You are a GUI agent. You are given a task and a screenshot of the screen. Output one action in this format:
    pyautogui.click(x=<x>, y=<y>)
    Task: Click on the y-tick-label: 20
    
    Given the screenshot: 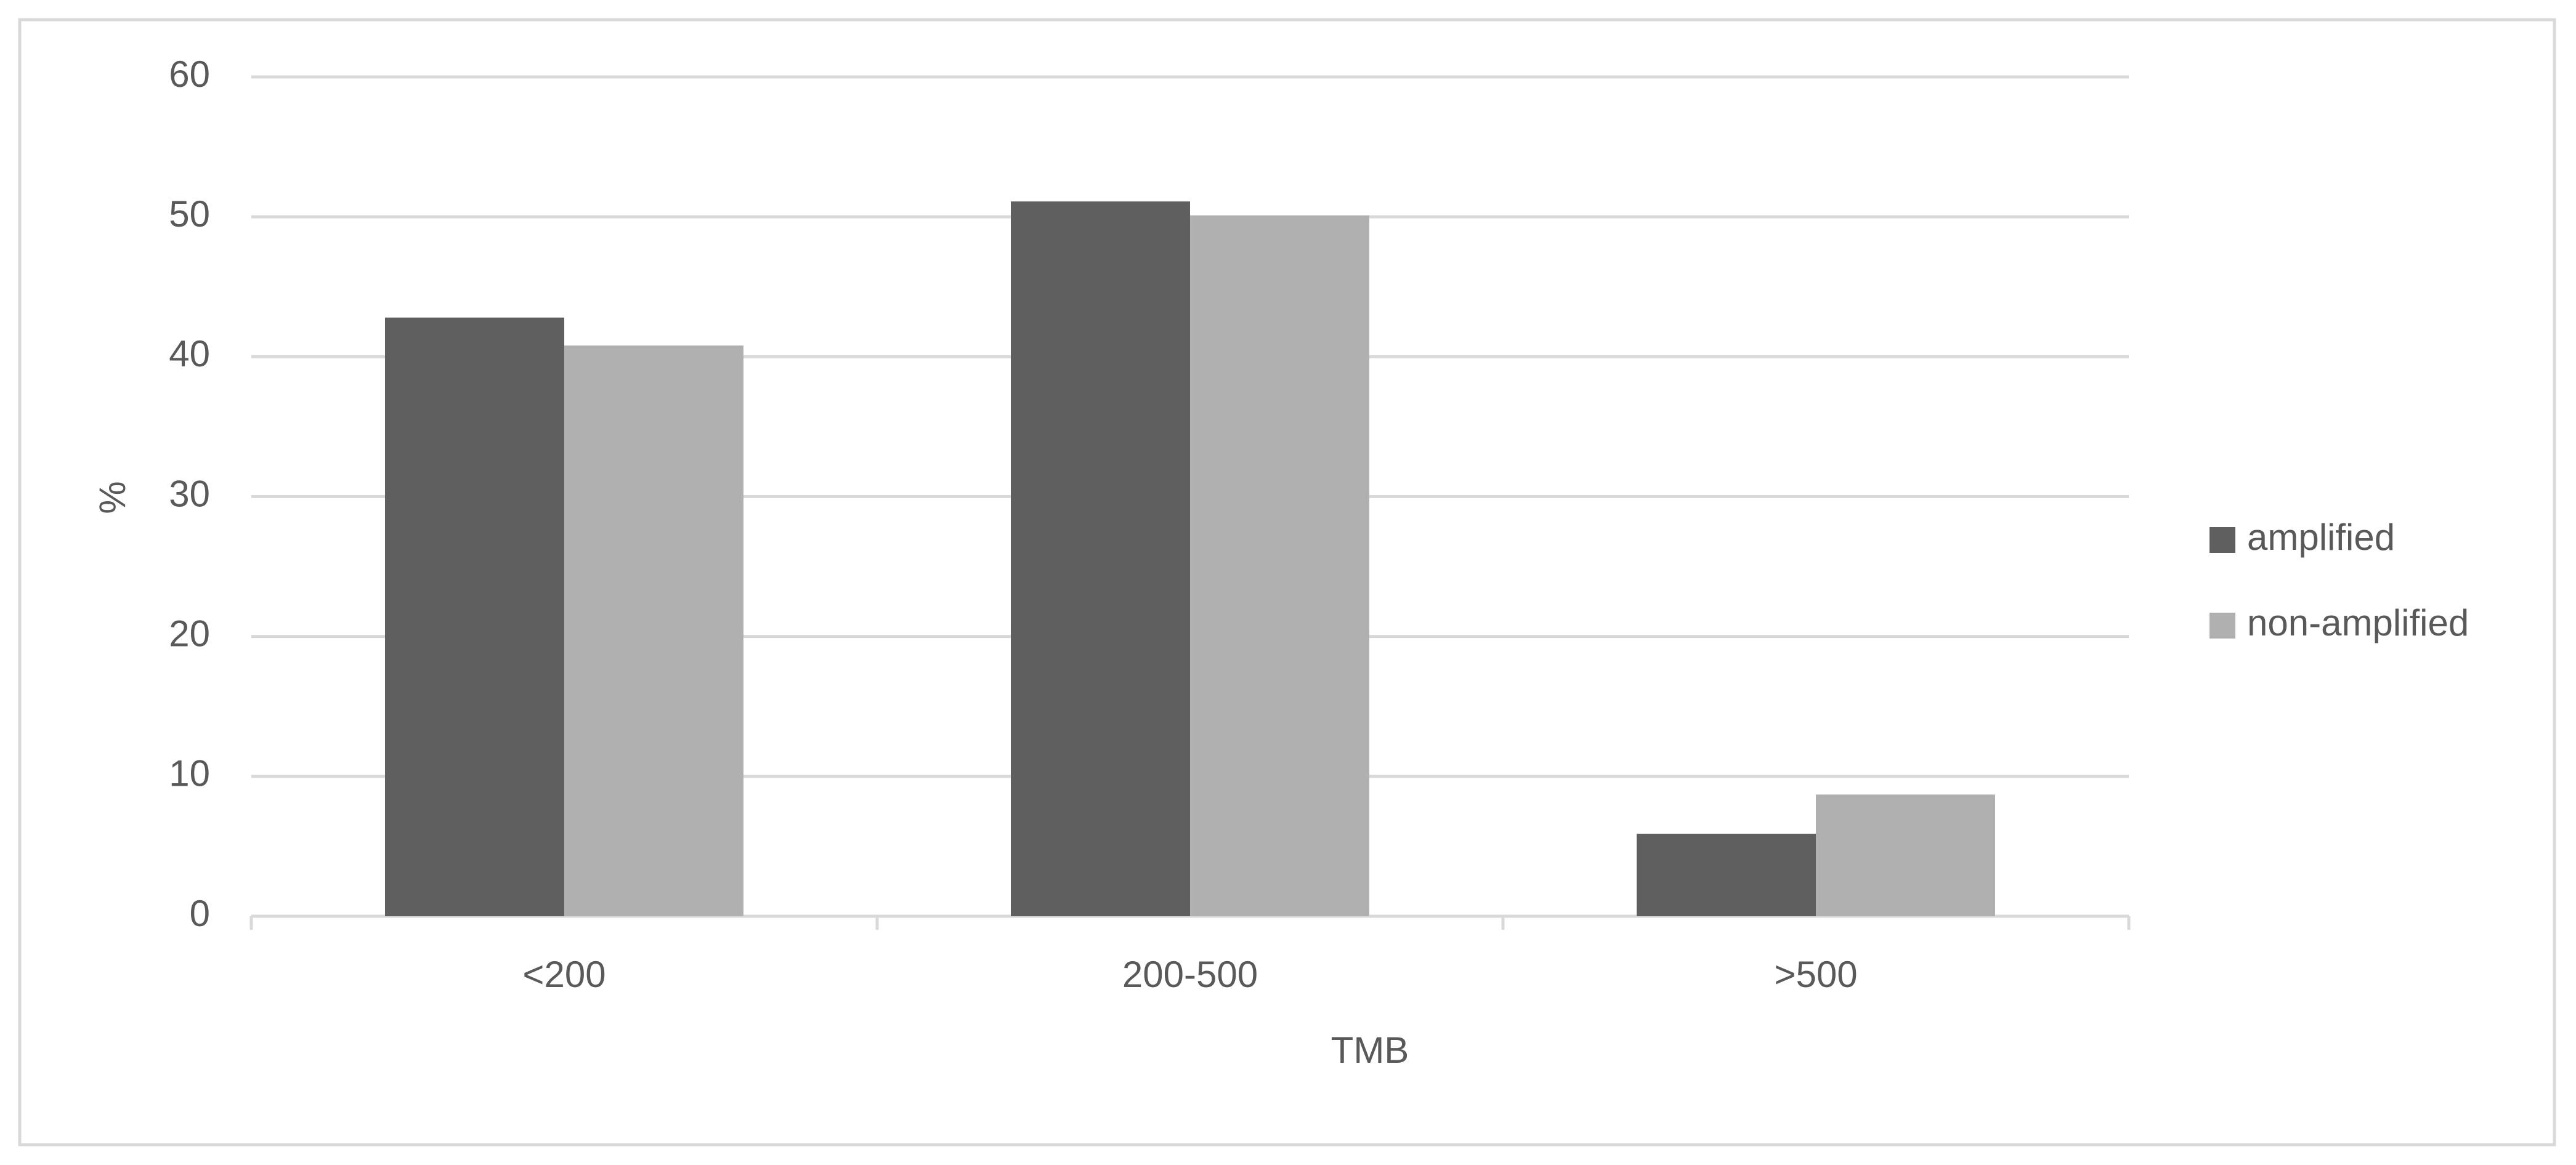 What is the action you would take?
    pyautogui.click(x=189, y=634)
    